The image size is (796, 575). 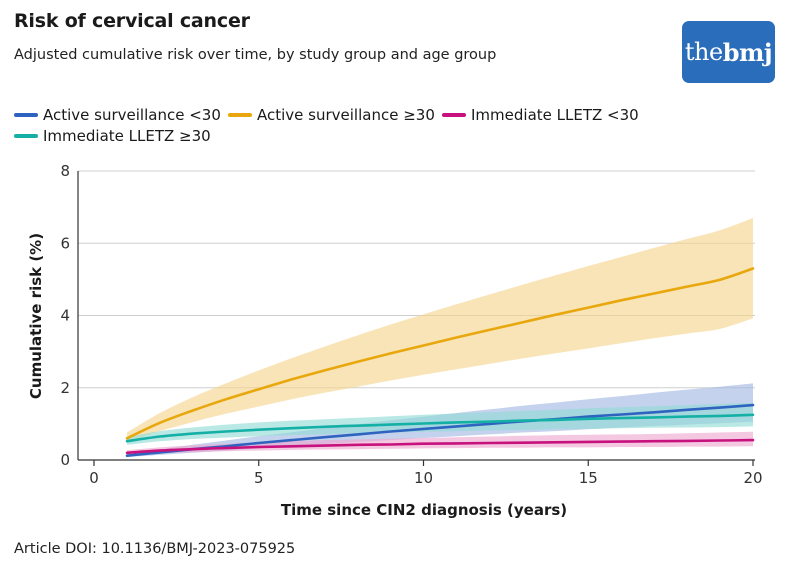 I want to click on logo-text-bmj: bmj, so click(x=747, y=52).